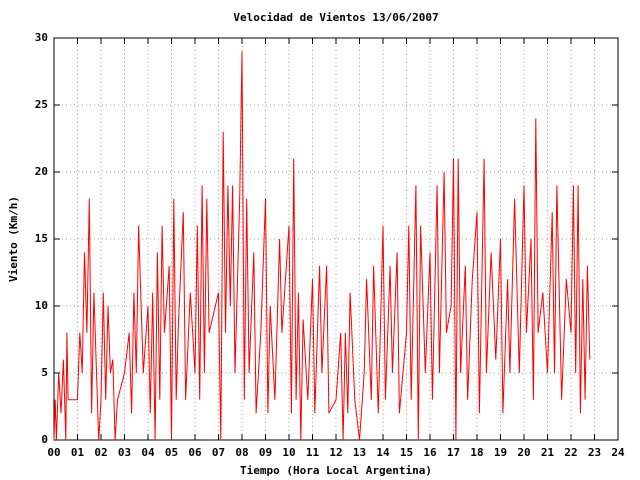  Describe the element at coordinates (335, 452) in the screenshot. I see `x-tick-label: 12` at that location.